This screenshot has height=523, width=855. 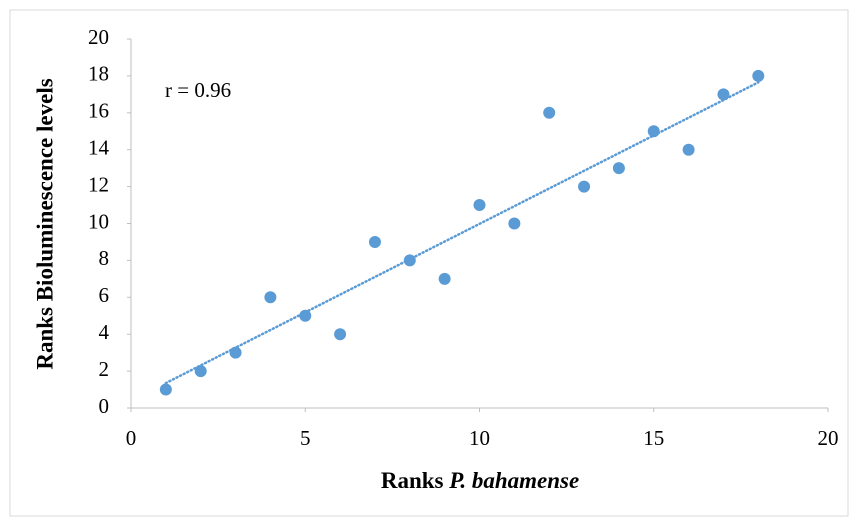 I want to click on x-tick-label: 0, so click(x=131, y=438).